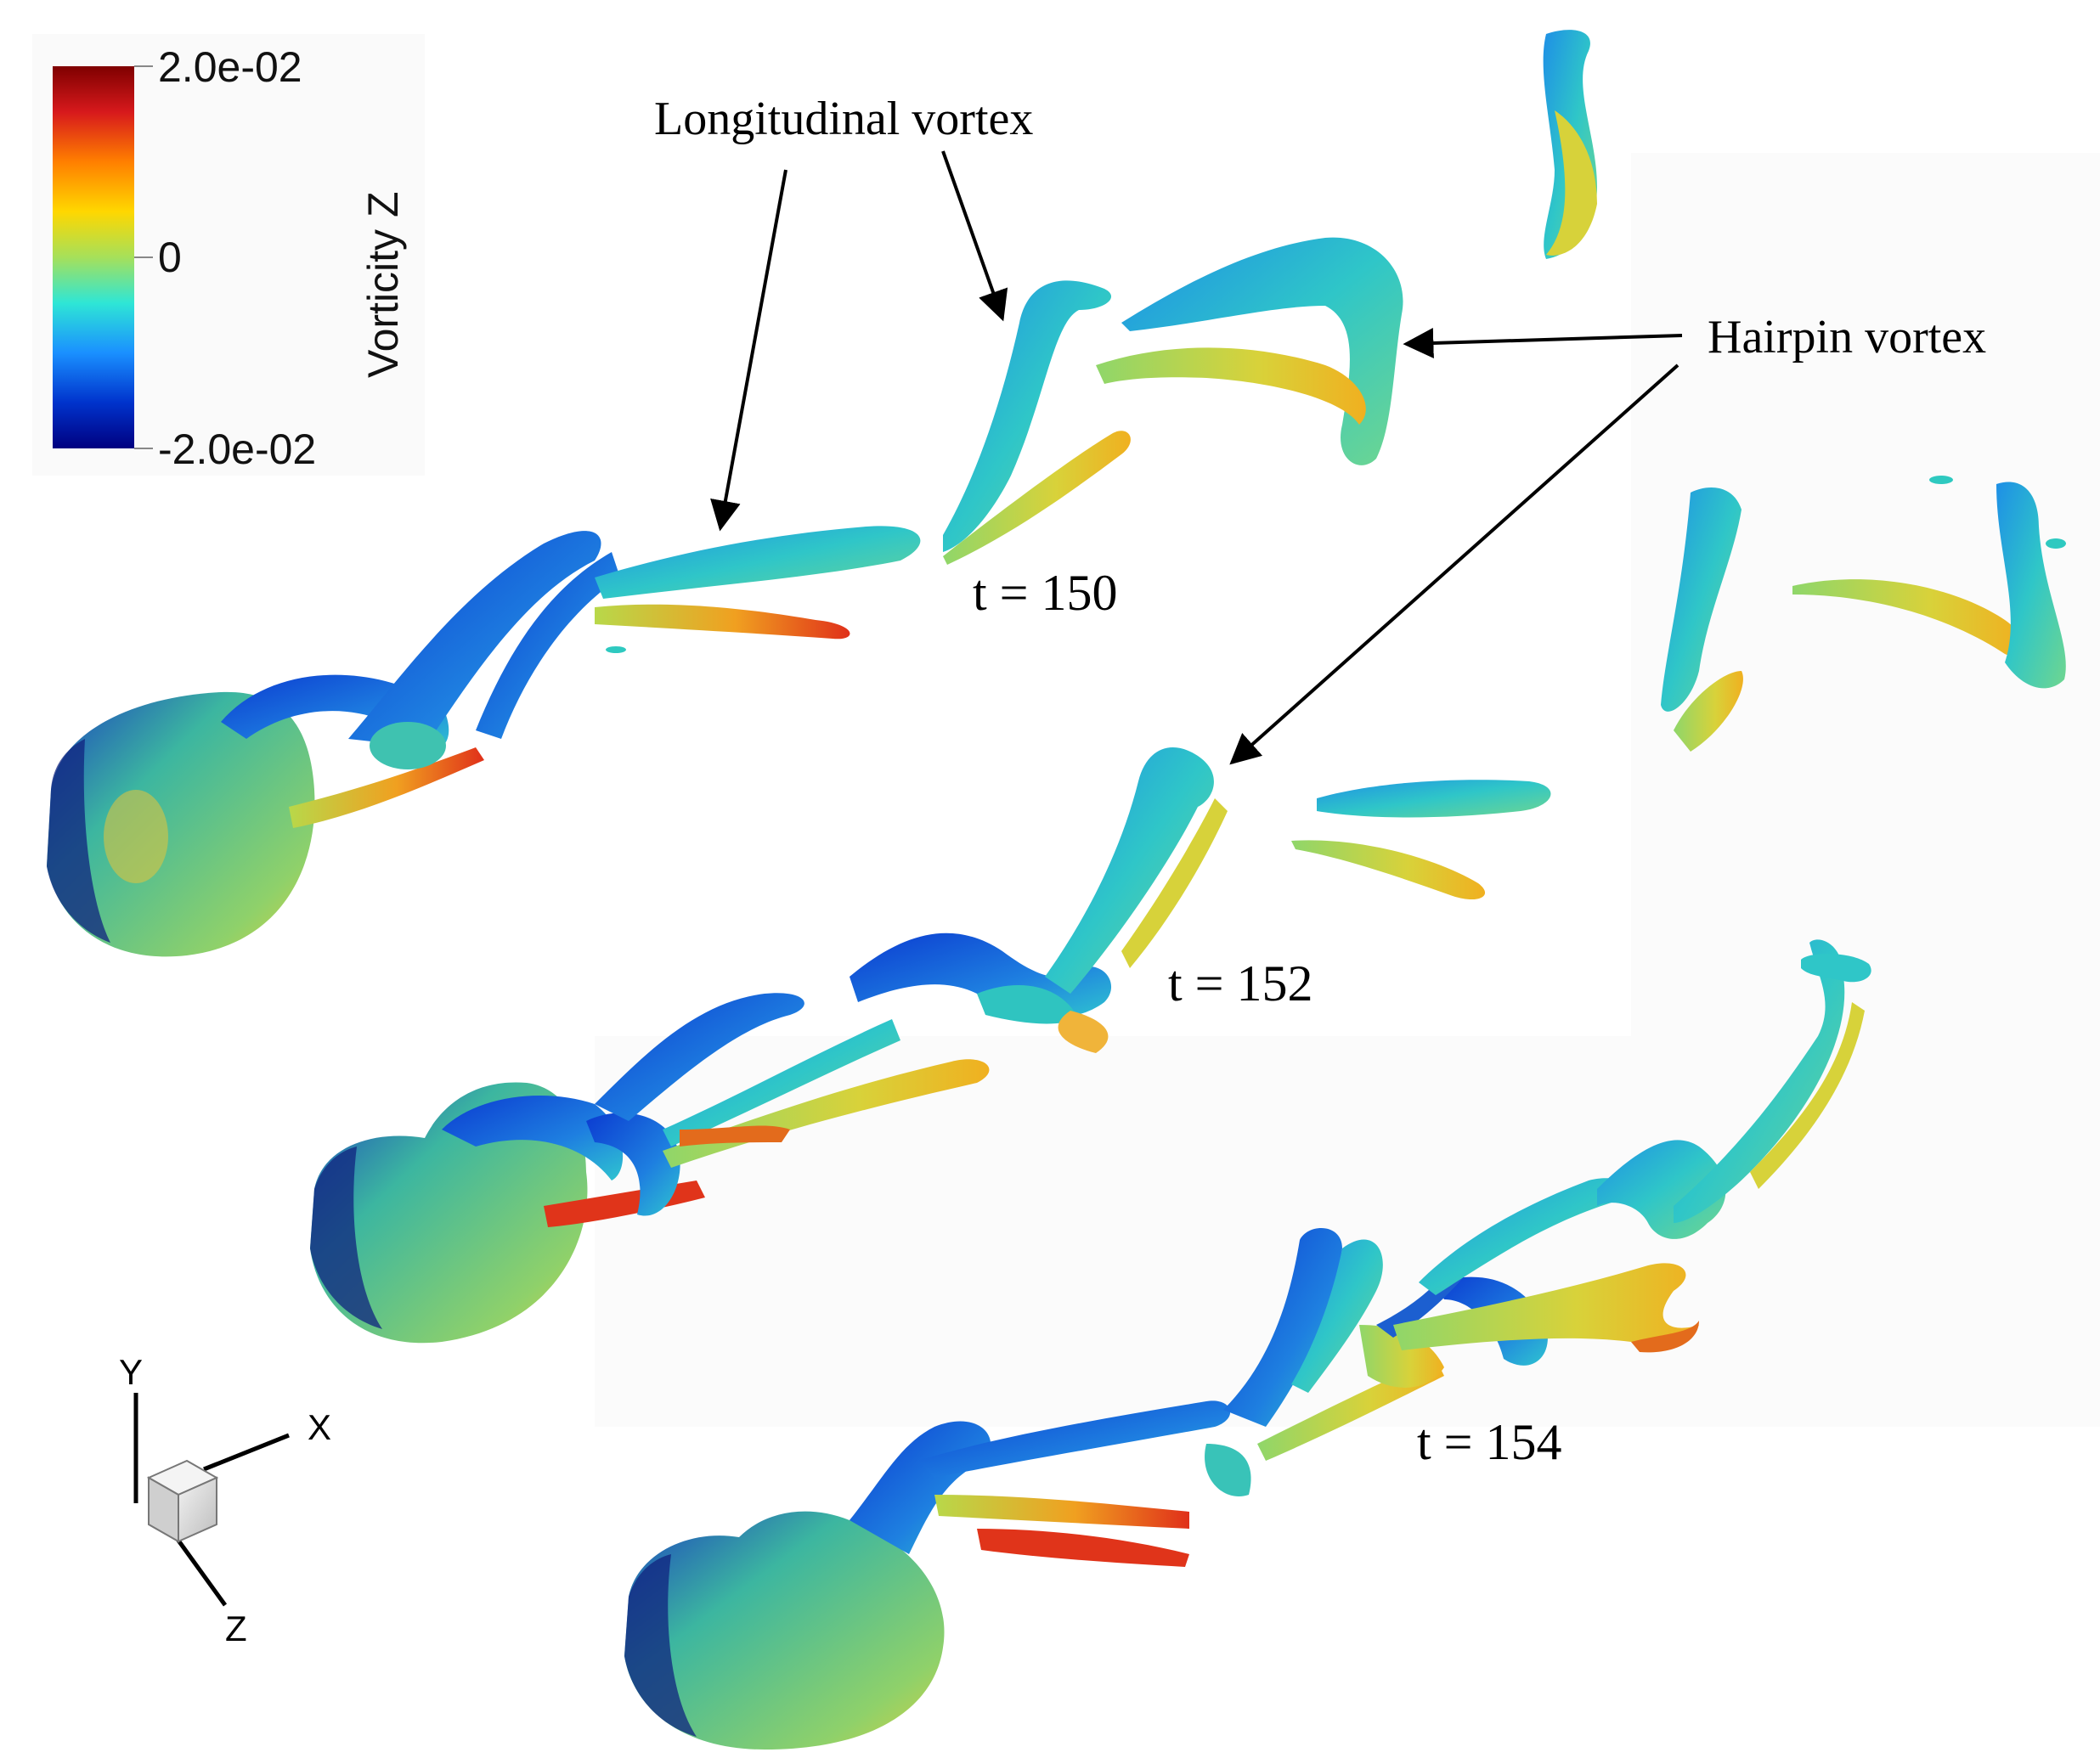 The height and width of the screenshot is (1758, 2100). Describe the element at coordinates (225, 1500) in the screenshot. I see `axis-triad: Y X Z` at that location.